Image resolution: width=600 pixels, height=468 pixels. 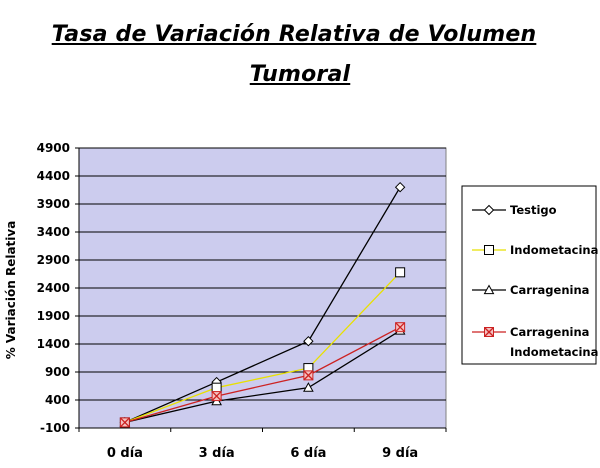 I want to click on x-tick-label: 0 día, so click(x=125, y=453).